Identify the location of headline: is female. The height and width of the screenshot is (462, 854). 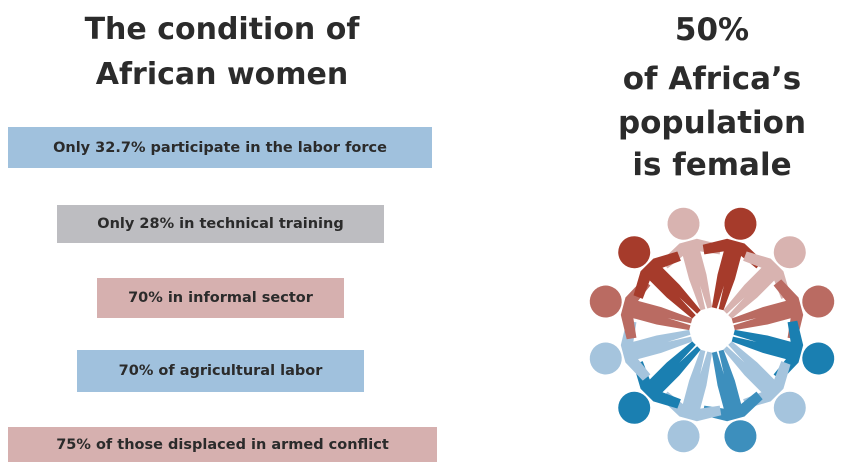
(712, 165).